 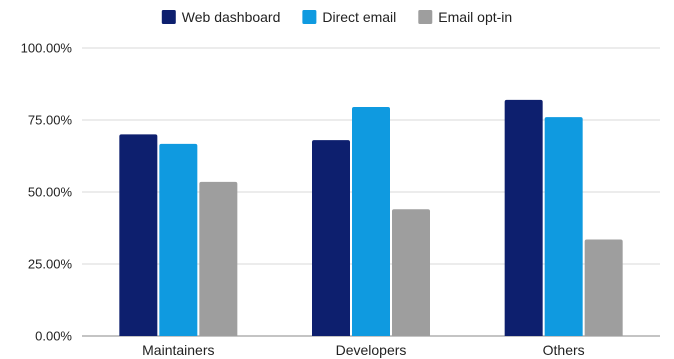 I want to click on y-axis: 0.00% 25.00% 50.00% 75.00% 100.00%, so click(x=47, y=192).